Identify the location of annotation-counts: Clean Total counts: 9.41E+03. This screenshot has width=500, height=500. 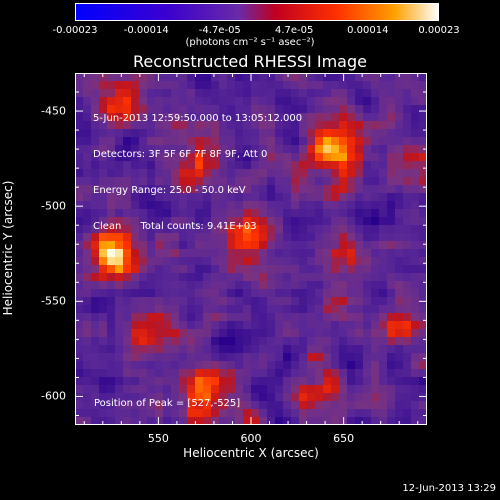
(175, 226).